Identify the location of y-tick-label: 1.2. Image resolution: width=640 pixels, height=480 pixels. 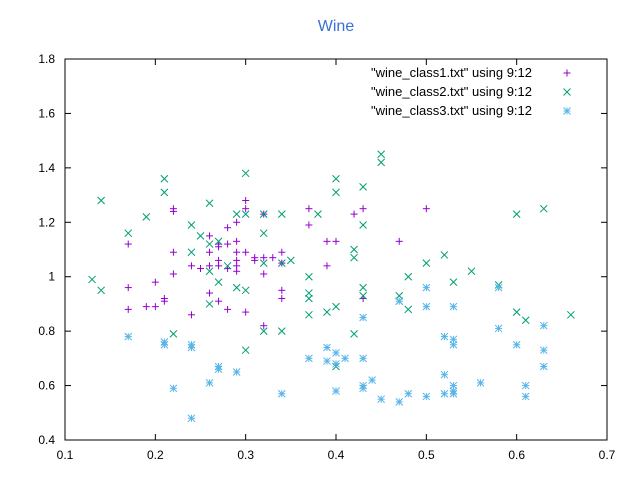
(46, 222).